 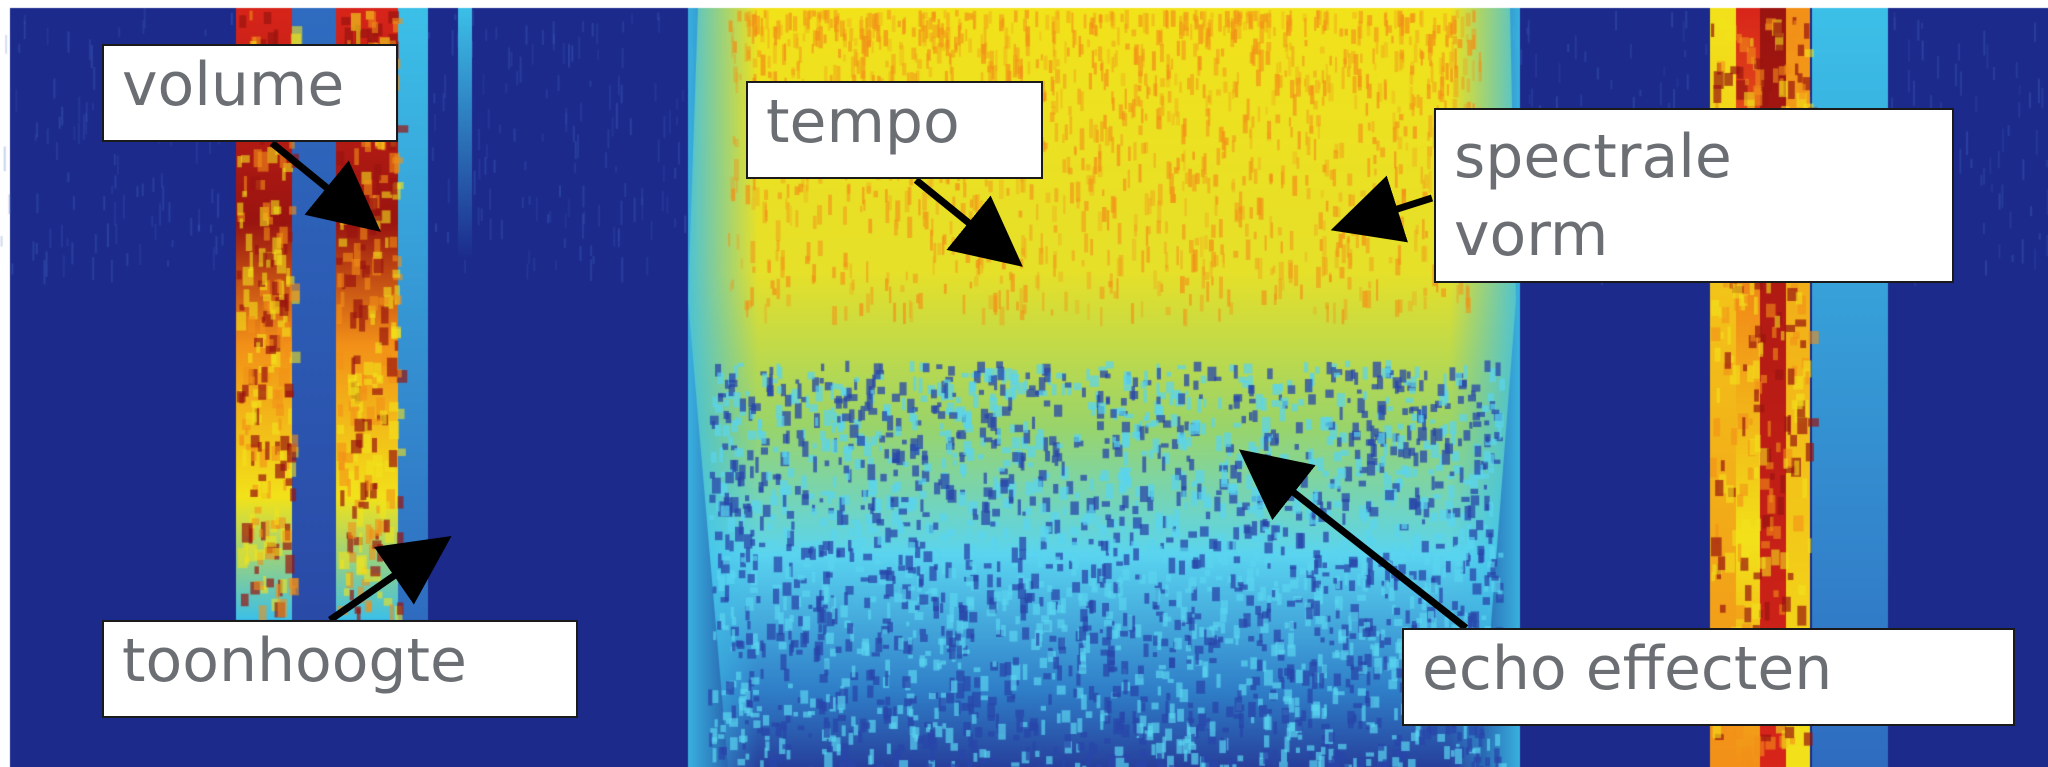 What do you see at coordinates (233, 85) in the screenshot?
I see `volume-label-text: volume` at bounding box center [233, 85].